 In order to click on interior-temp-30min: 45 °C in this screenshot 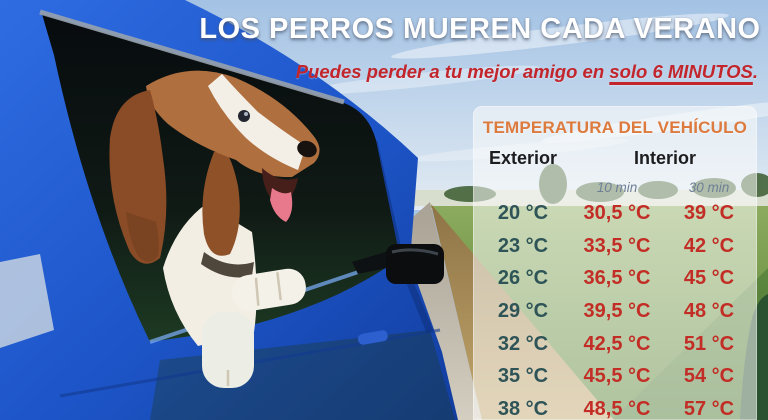, I will do `click(709, 278)`.